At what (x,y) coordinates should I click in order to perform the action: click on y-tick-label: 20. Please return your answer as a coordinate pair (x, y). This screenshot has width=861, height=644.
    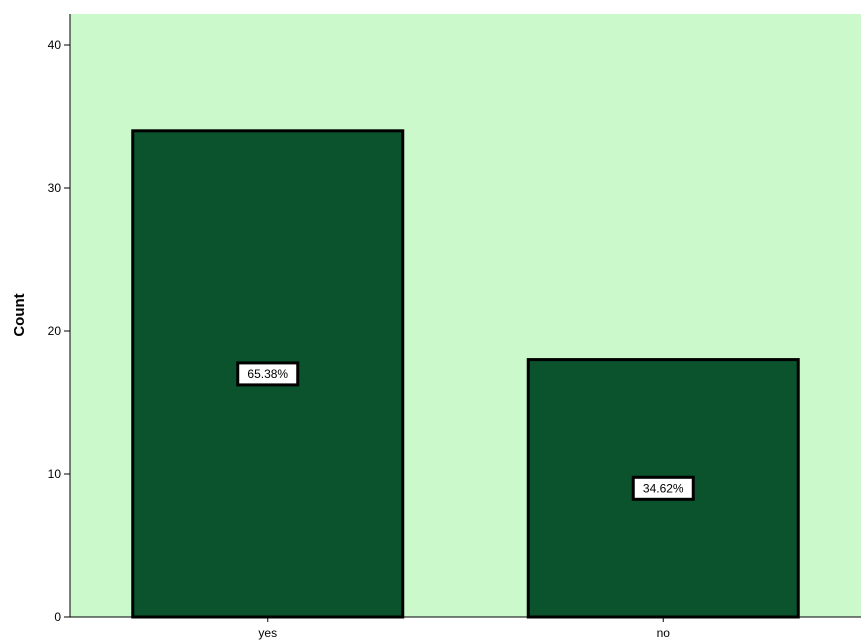
    Looking at the image, I should click on (55, 331).